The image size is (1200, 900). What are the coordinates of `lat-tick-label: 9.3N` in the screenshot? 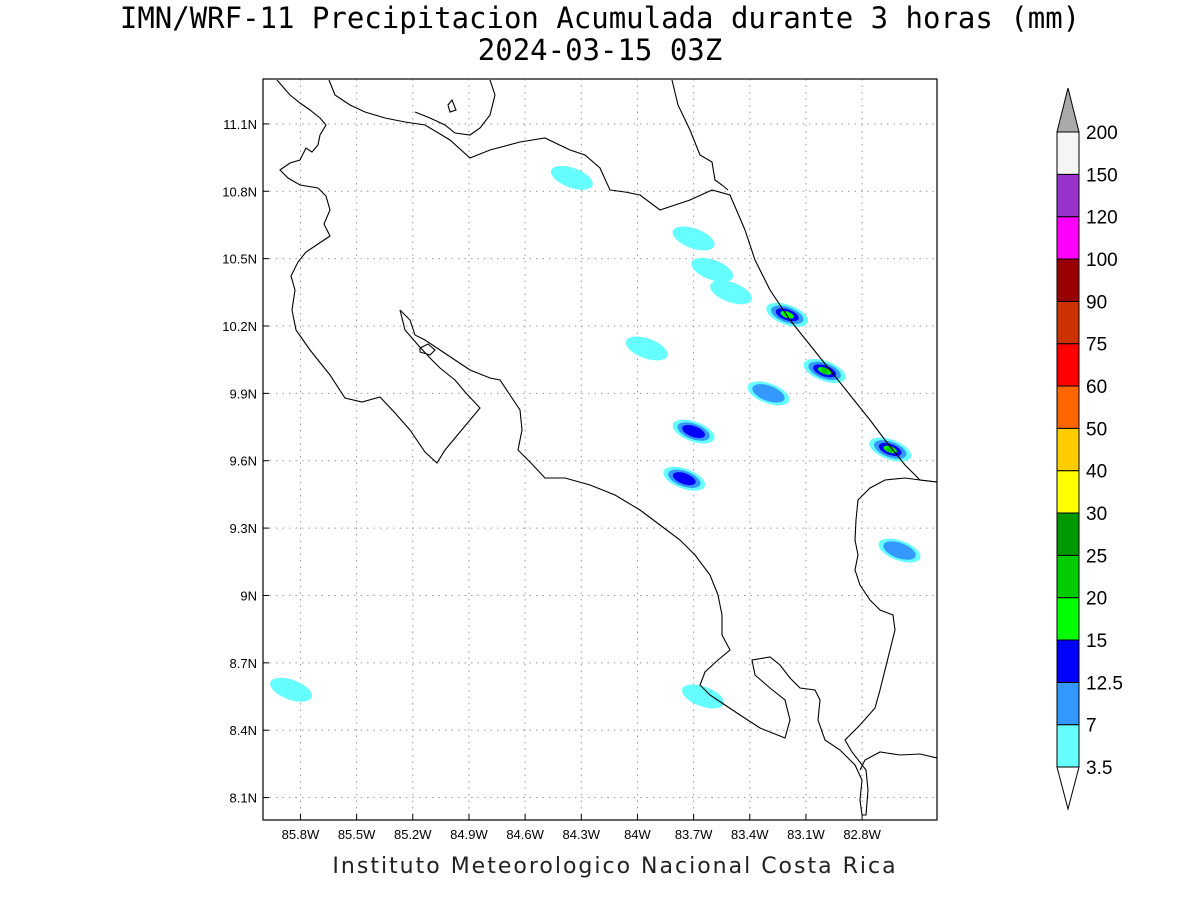 It's located at (243, 528).